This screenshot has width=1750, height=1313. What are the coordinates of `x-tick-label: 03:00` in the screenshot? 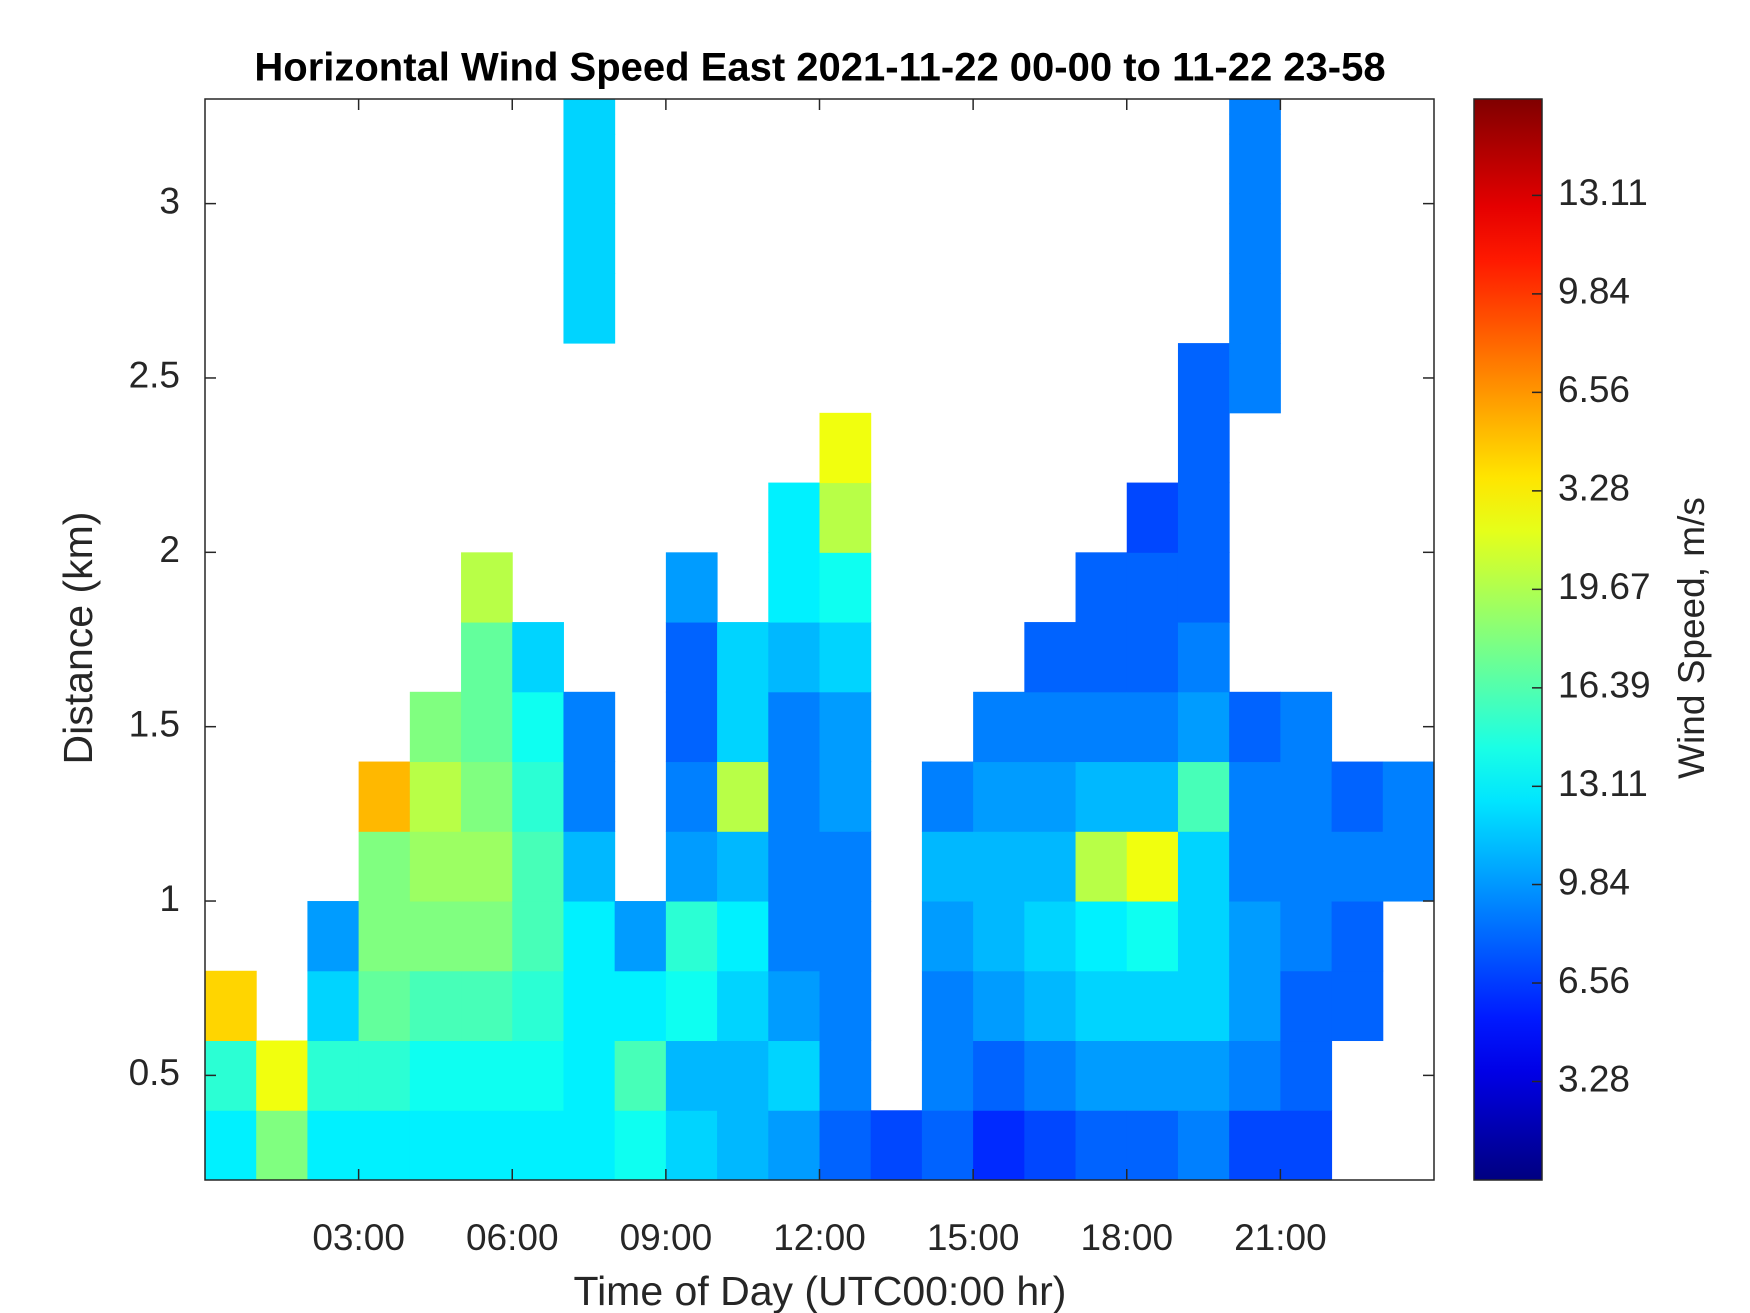 It's located at (358, 1237).